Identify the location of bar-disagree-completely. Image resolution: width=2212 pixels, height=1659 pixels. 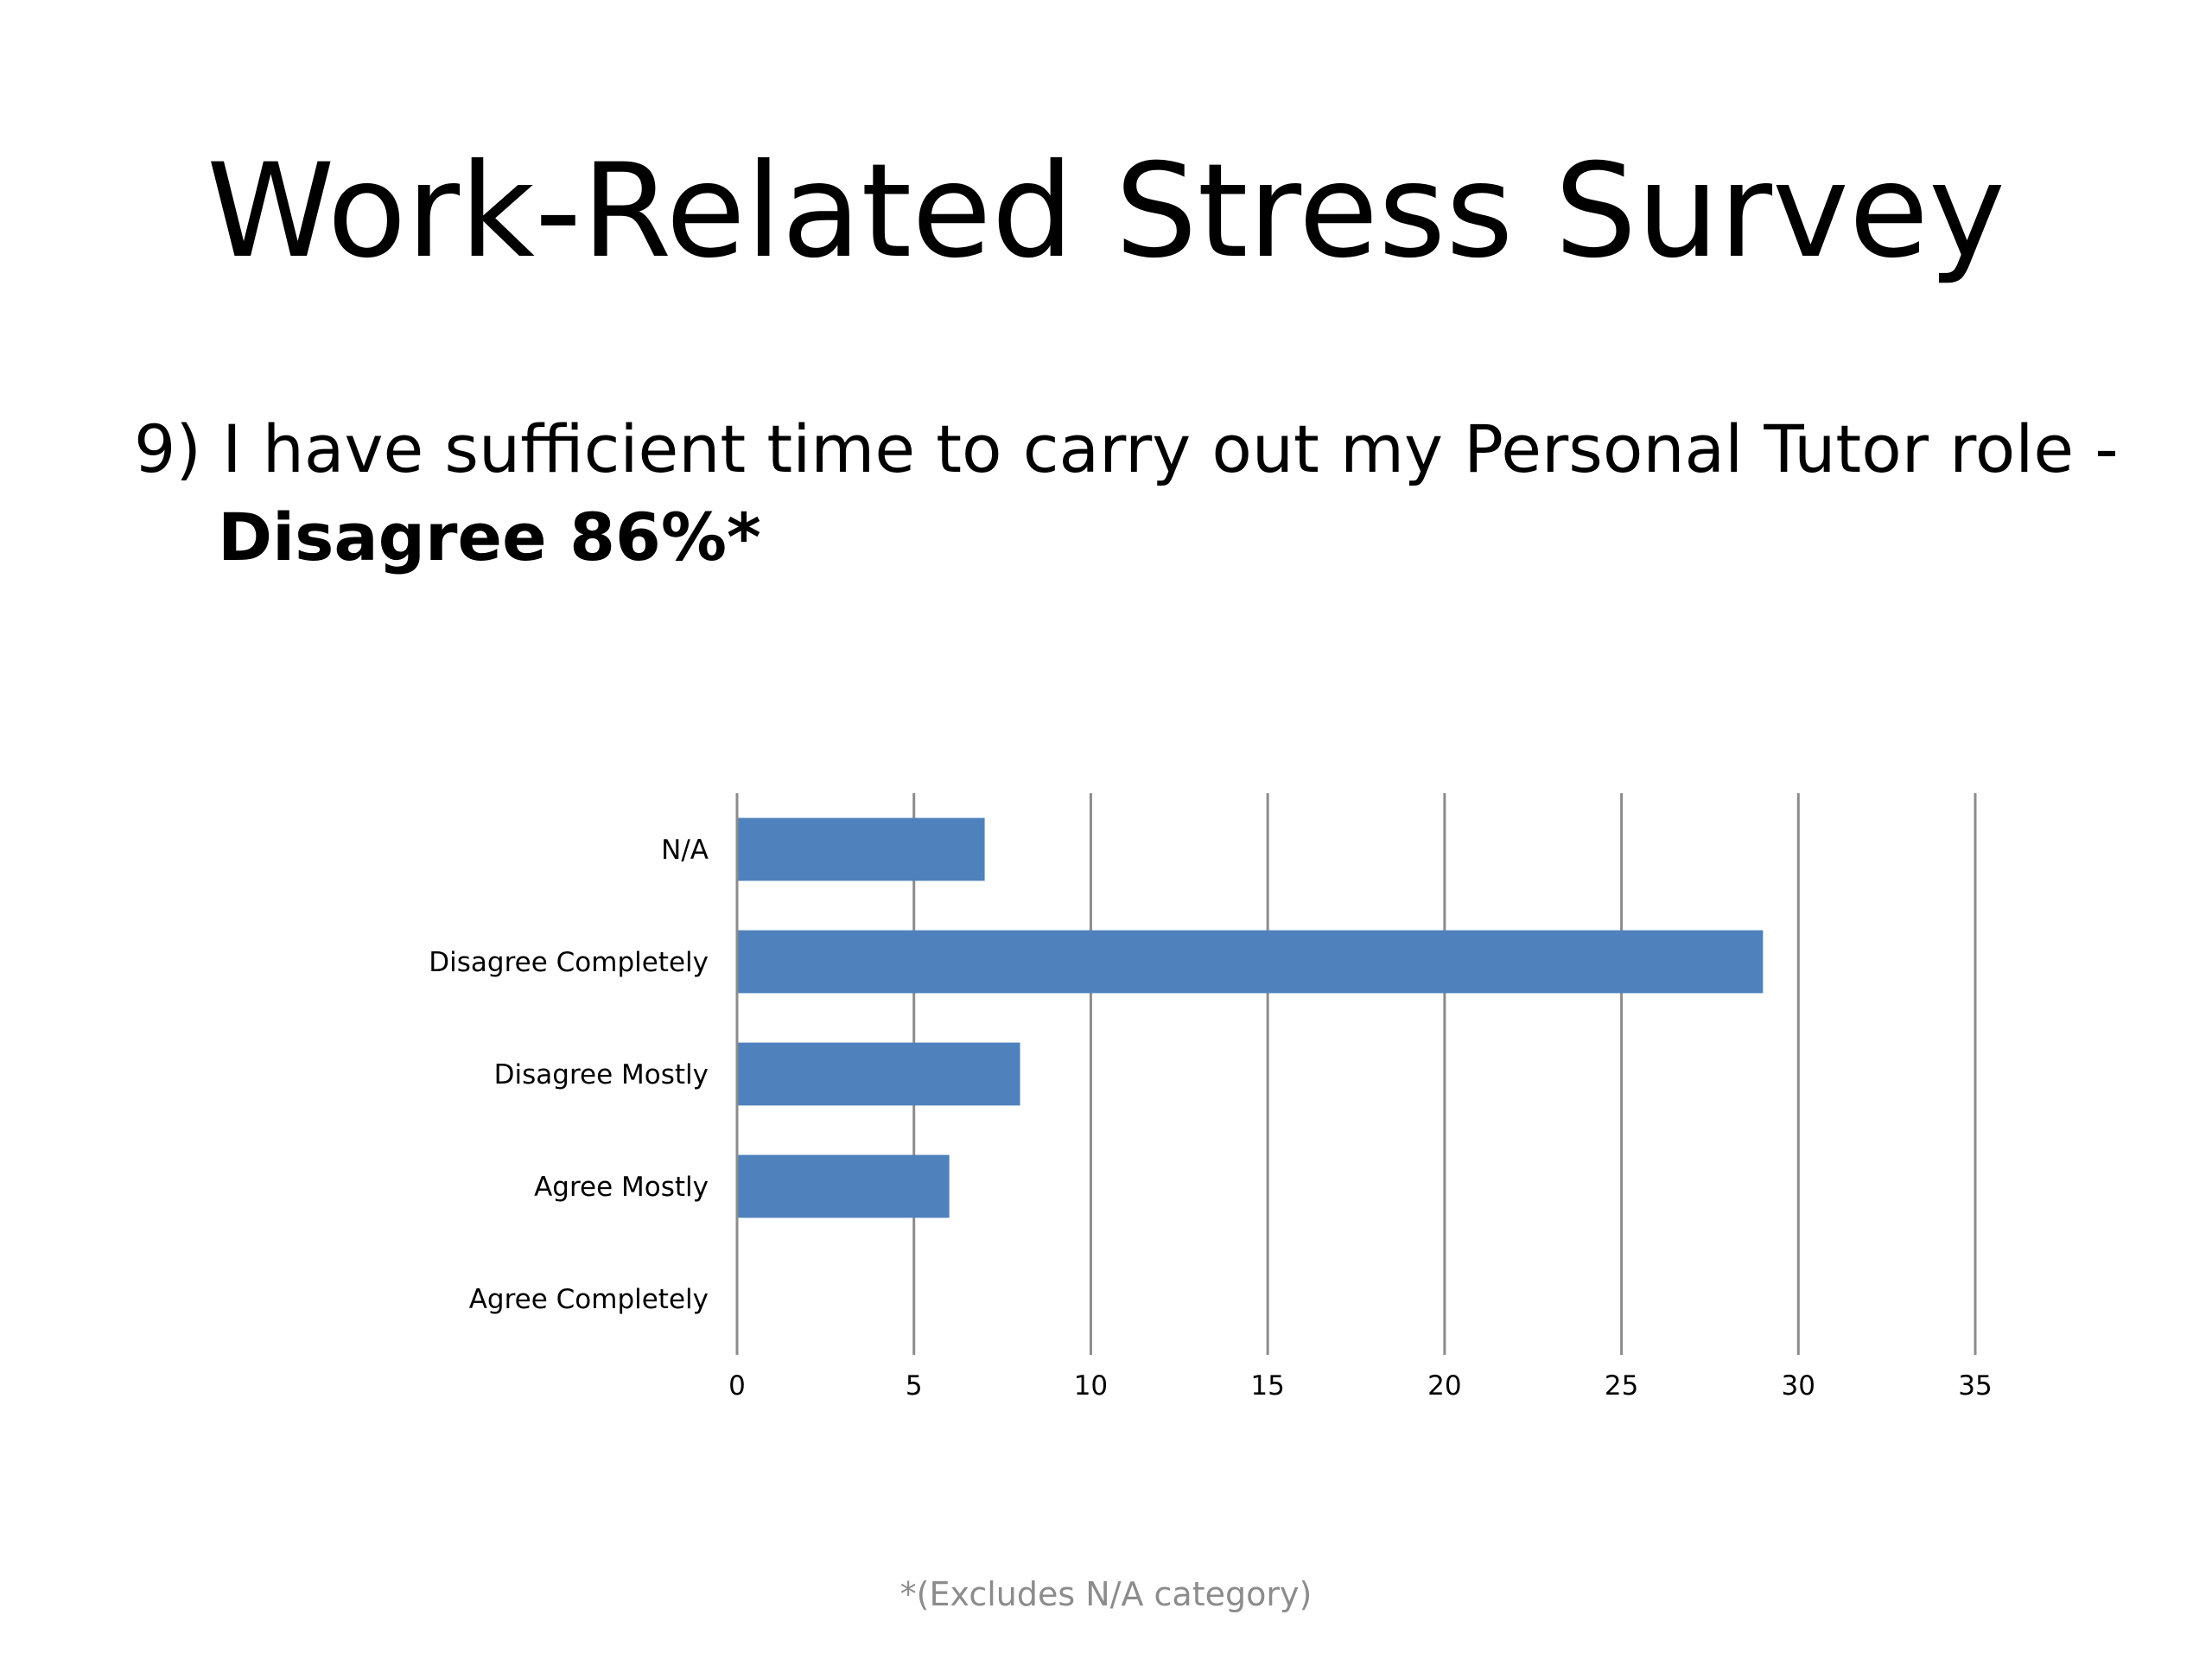
(1250, 962).